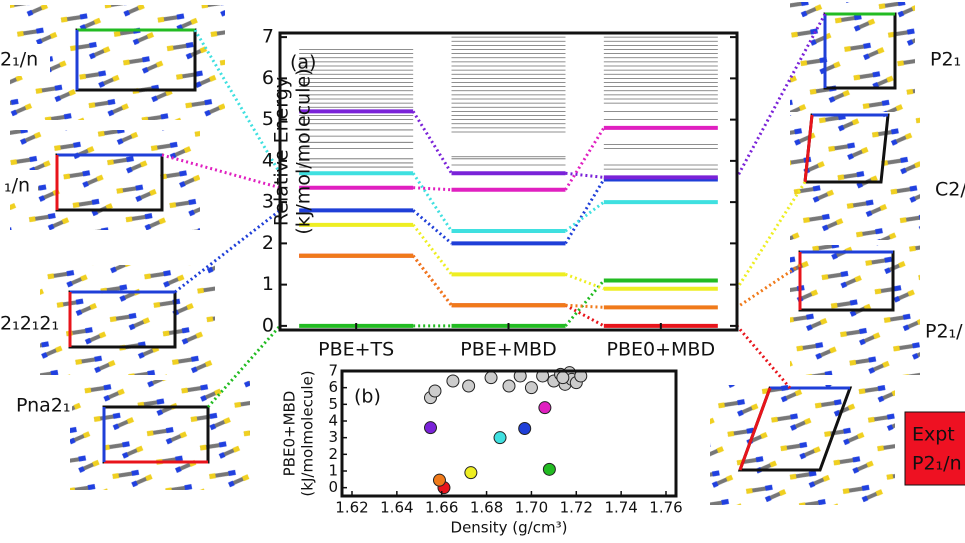 This screenshot has height=543, width=965. What do you see at coordinates (351, 508) in the screenshot?
I see `x-tick-label: 1.62` at bounding box center [351, 508].